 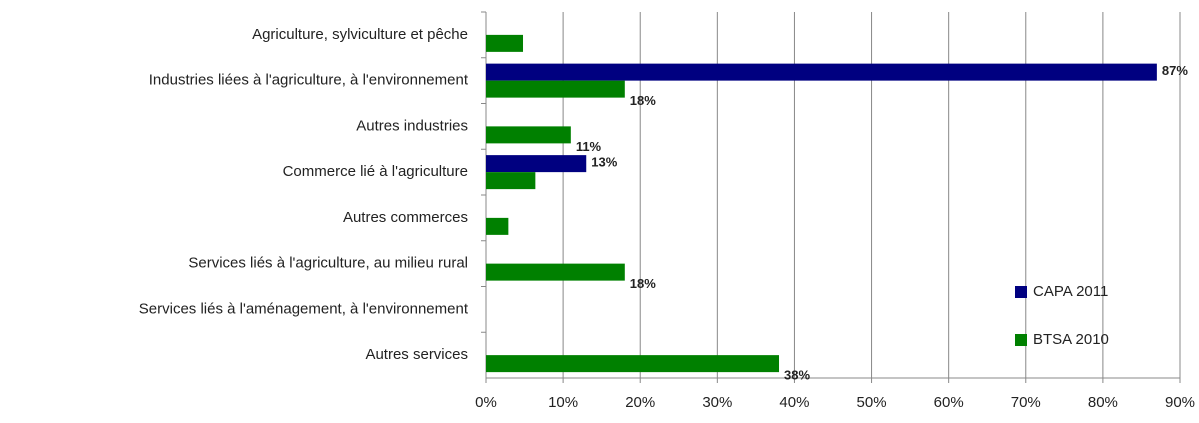 What do you see at coordinates (416, 354) in the screenshot?
I see `y-tick-label: Autres services` at bounding box center [416, 354].